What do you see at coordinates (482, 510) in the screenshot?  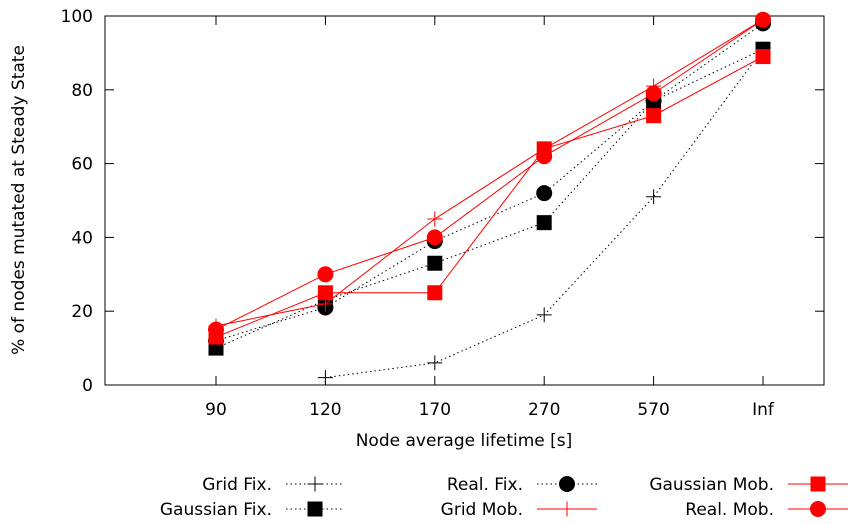 I see `legend-label: Grid Mob.` at bounding box center [482, 510].